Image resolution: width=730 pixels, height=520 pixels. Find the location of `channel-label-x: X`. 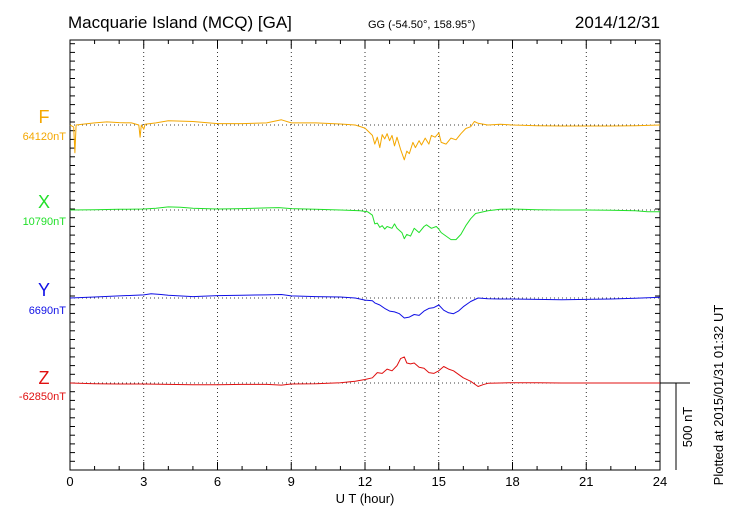

channel-label-x: X is located at coordinates (44, 202).